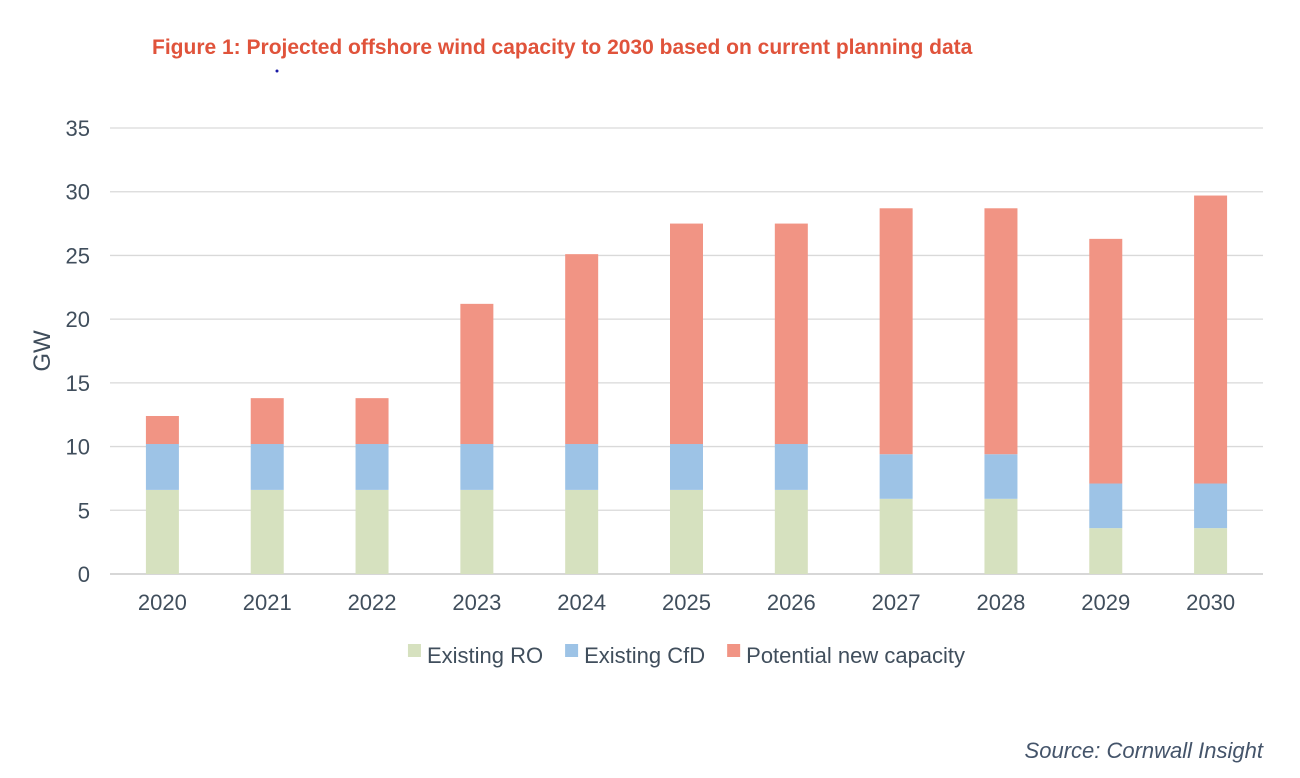 This screenshot has width=1300, height=778. I want to click on x-tick-label: 2027, so click(896, 602).